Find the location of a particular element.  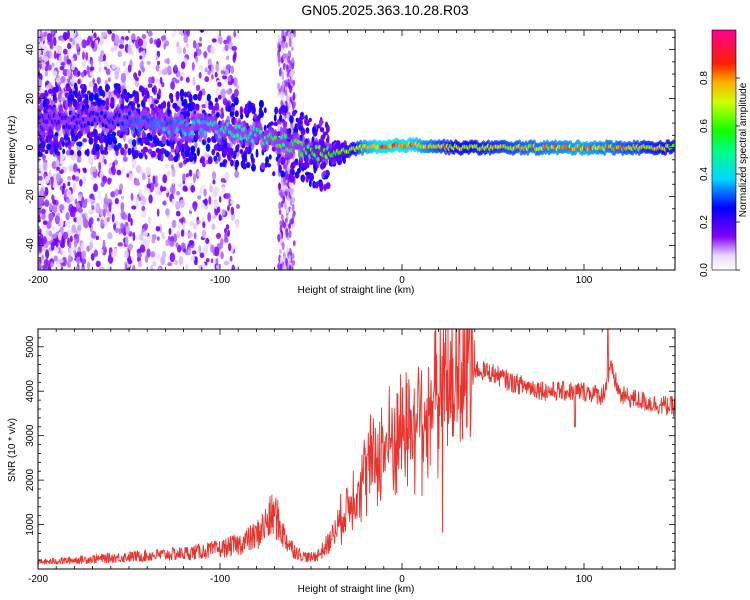

spectrogram-xtick-label: 100 is located at coordinates (584, 280).